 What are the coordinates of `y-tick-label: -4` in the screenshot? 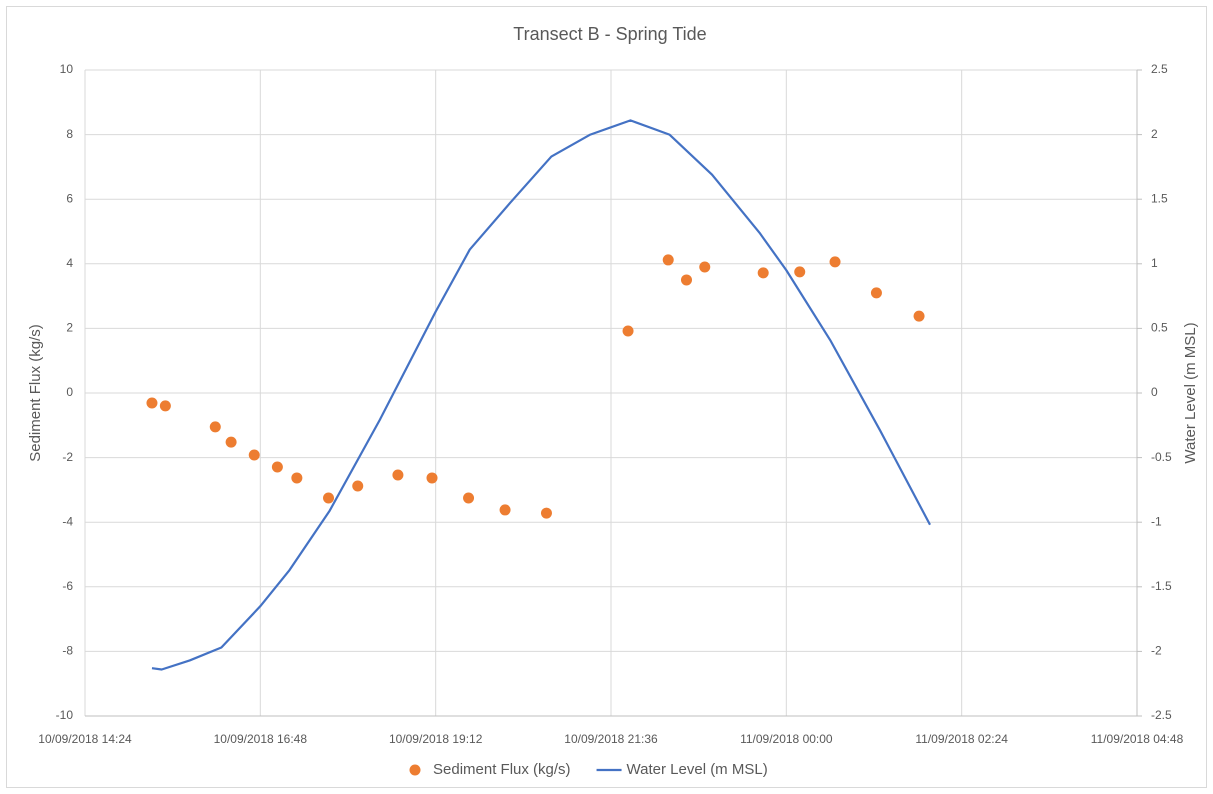 It's located at (67, 521).